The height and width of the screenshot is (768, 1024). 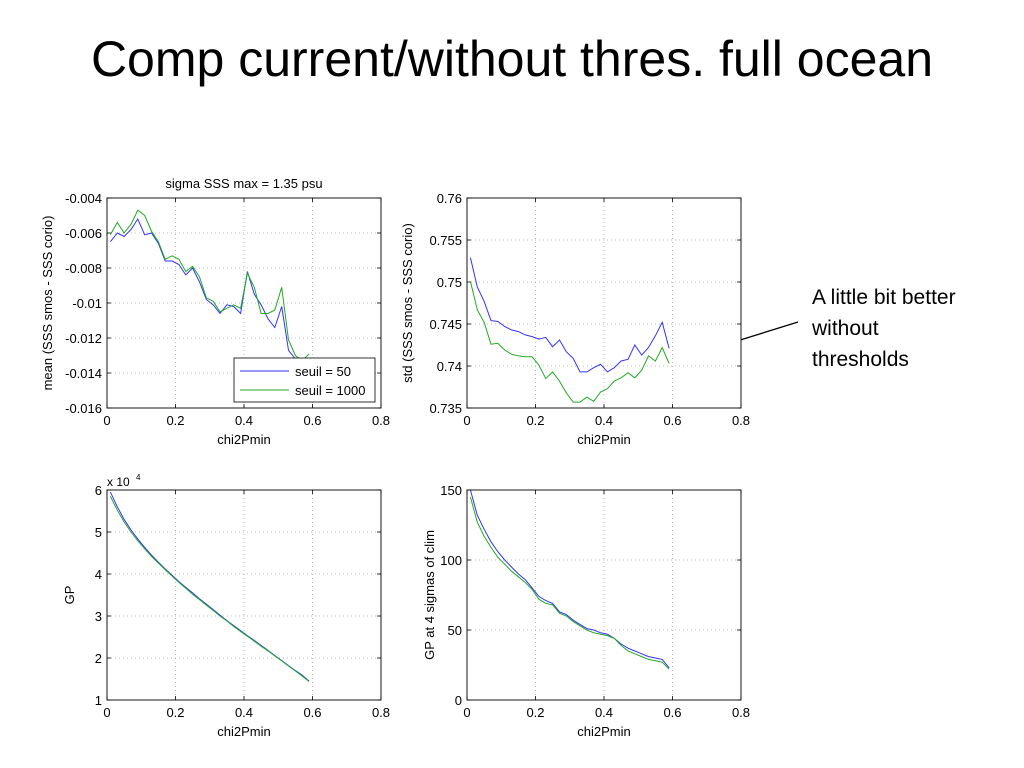 I want to click on y-tick-label: -0.01, so click(x=87, y=303).